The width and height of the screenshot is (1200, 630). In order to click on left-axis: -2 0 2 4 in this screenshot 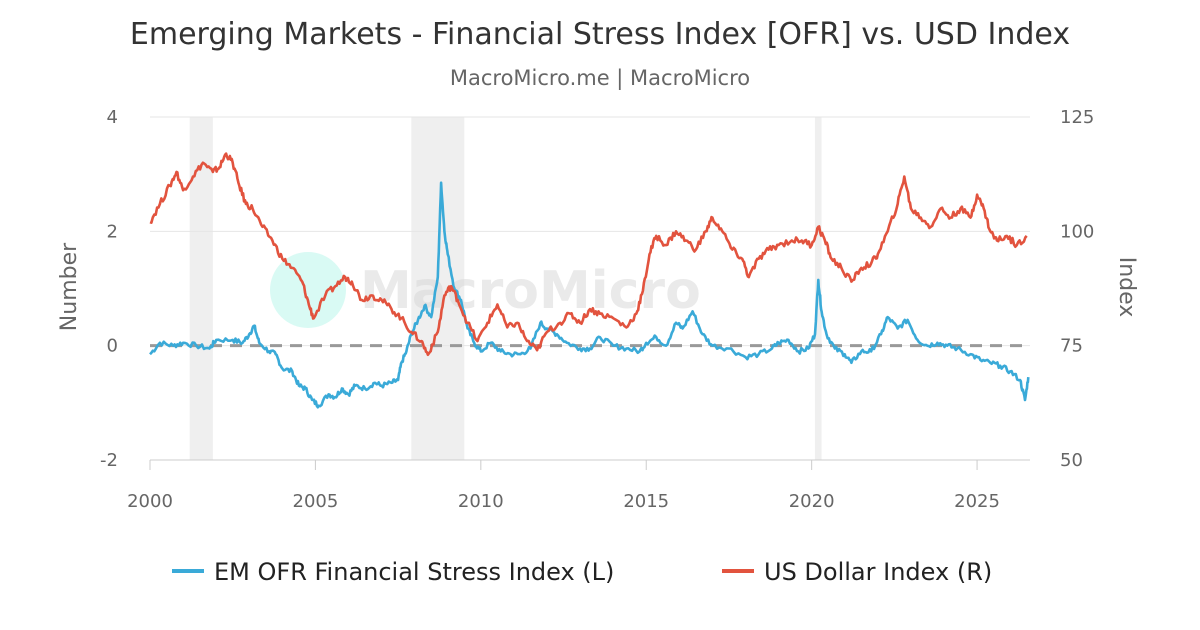, I will do `click(109, 289)`.